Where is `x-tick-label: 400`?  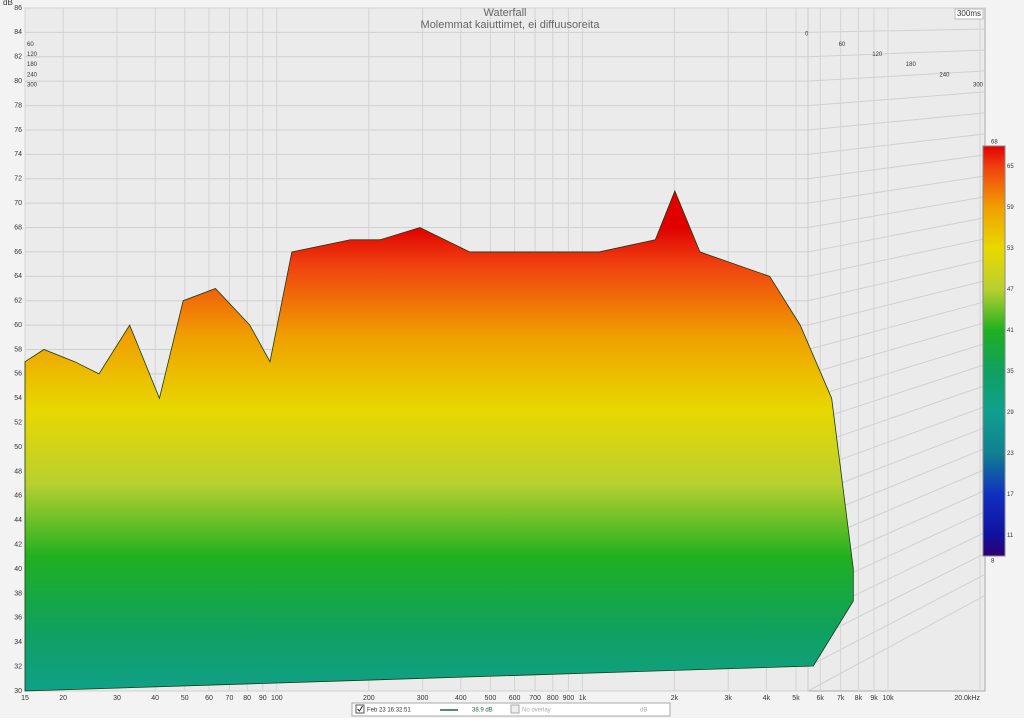
x-tick-label: 400 is located at coordinates (461, 698).